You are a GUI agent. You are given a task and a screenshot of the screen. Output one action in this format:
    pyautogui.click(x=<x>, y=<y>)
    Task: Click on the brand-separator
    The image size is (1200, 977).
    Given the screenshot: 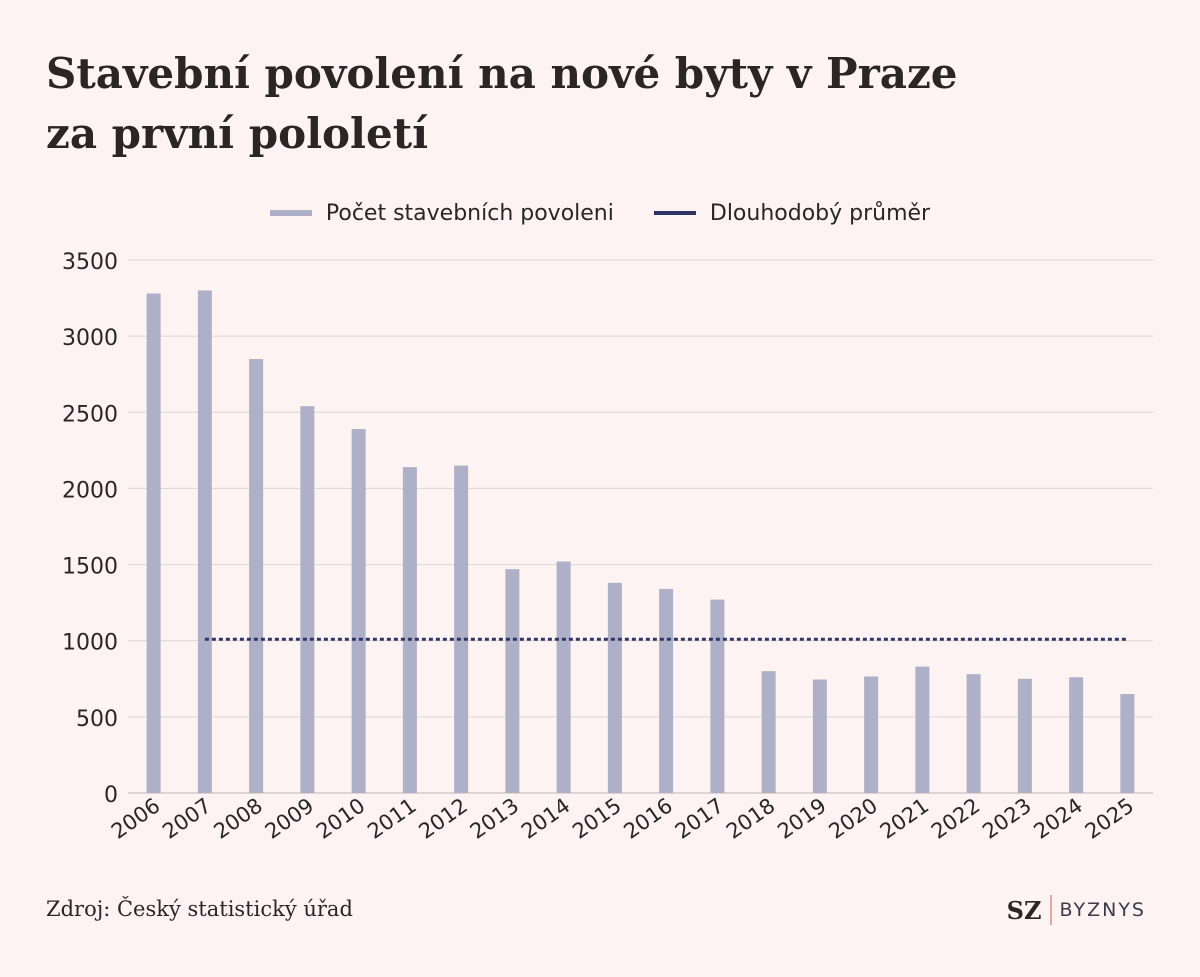 What is the action you would take?
    pyautogui.click(x=1050, y=910)
    